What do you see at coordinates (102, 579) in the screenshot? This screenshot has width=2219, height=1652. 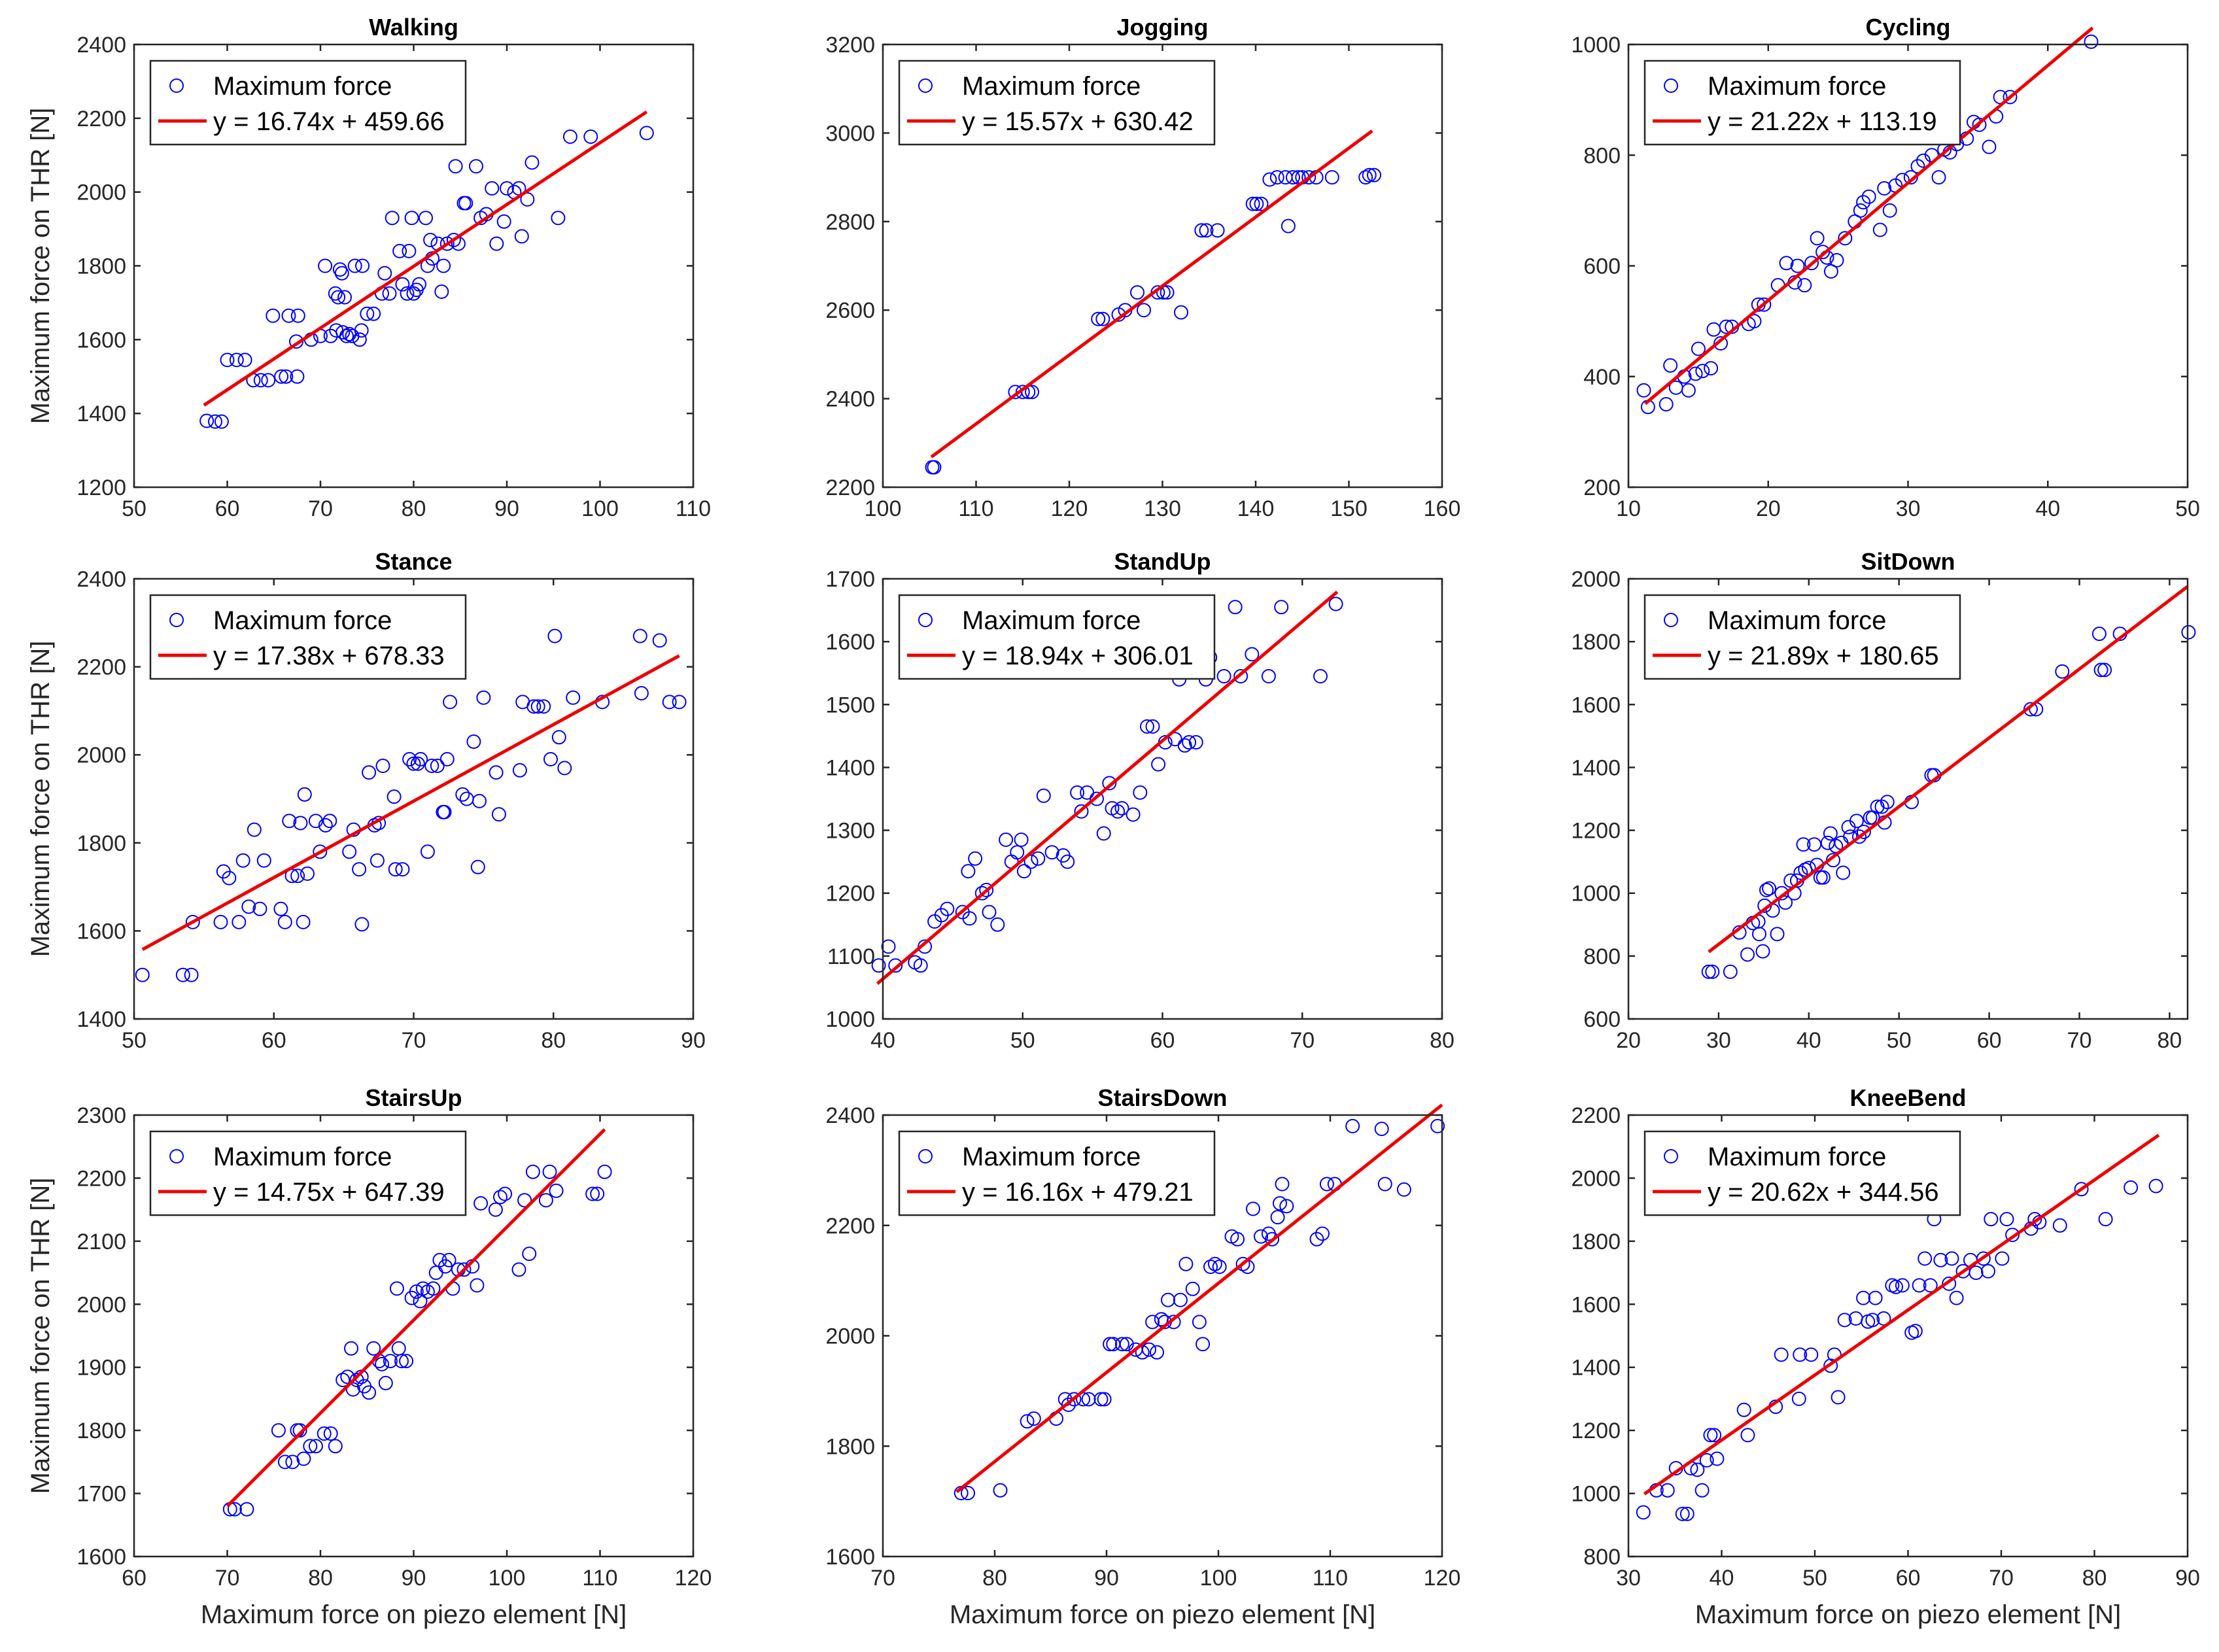 I see `y-tick-label: 2400` at bounding box center [102, 579].